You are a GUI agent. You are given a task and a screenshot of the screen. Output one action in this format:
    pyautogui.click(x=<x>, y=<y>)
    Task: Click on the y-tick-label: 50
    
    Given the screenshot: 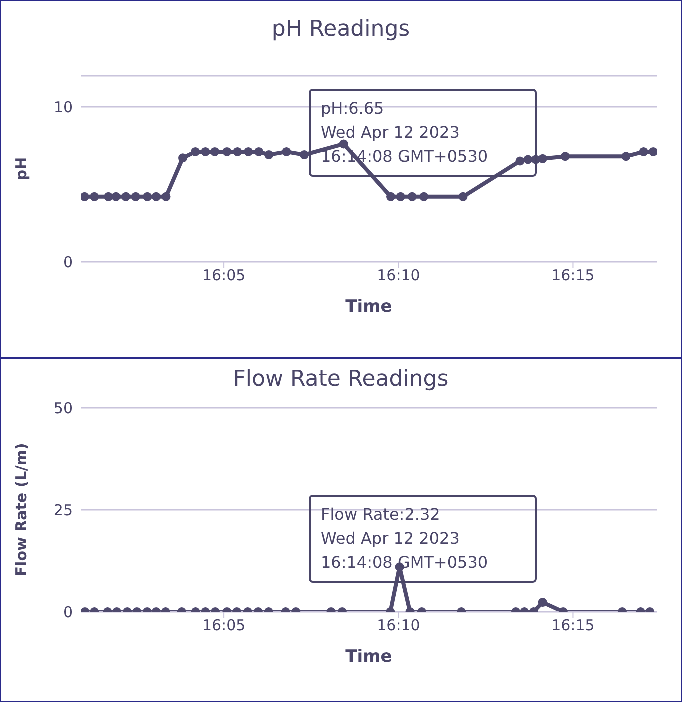 What is the action you would take?
    pyautogui.click(x=63, y=408)
    